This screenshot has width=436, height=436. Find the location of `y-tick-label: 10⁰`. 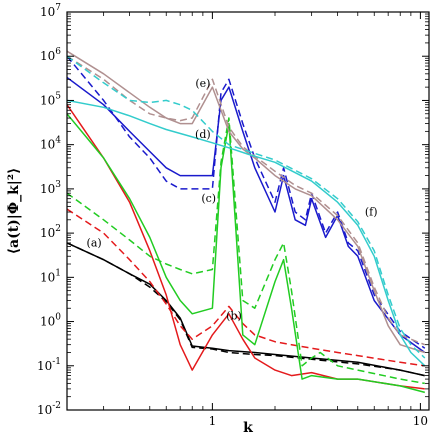

y-tick-label: 10⁰ is located at coordinates (50, 321).